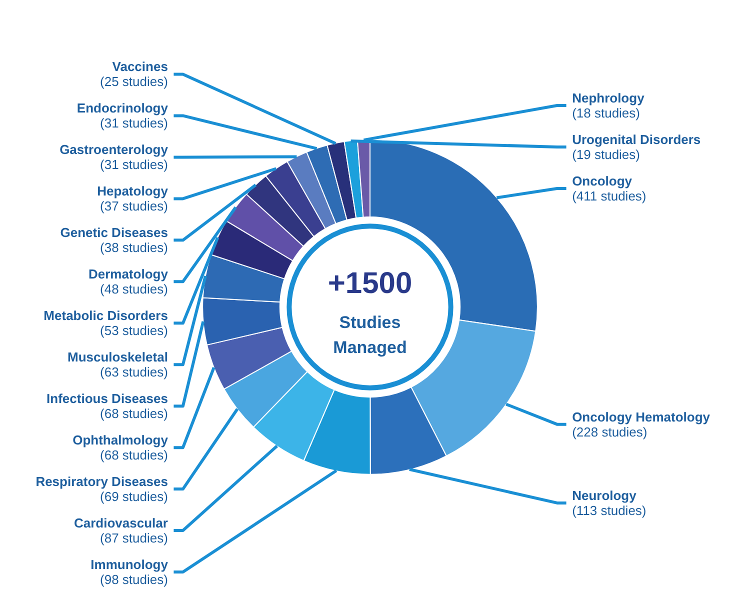  Describe the element at coordinates (134, 538) in the screenshot. I see `data-label: (87 studies)` at that location.